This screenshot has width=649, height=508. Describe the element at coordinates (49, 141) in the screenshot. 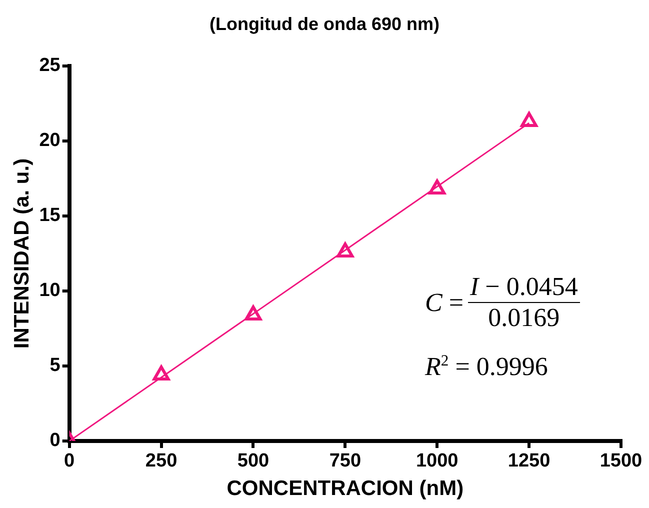

I see `y-tick-label: 20` at that location.